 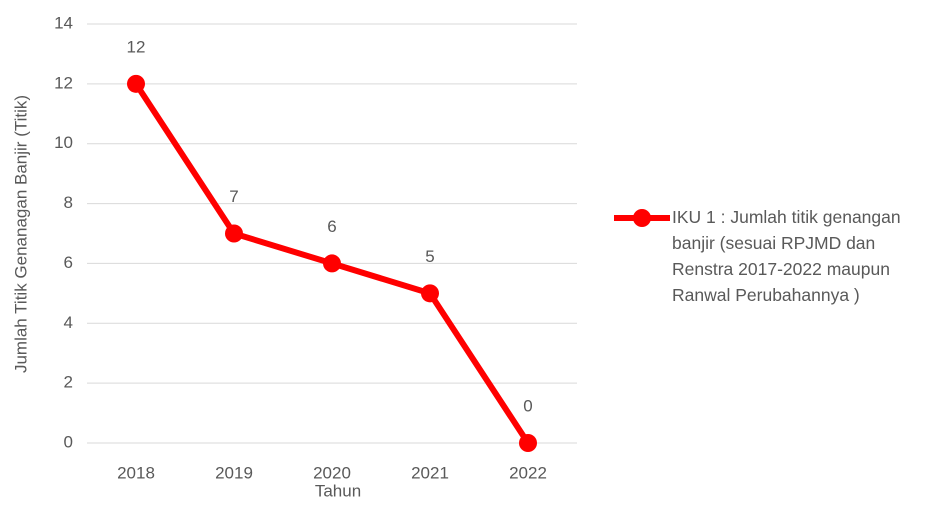 I want to click on x-tick-label: 2018, so click(x=136, y=472).